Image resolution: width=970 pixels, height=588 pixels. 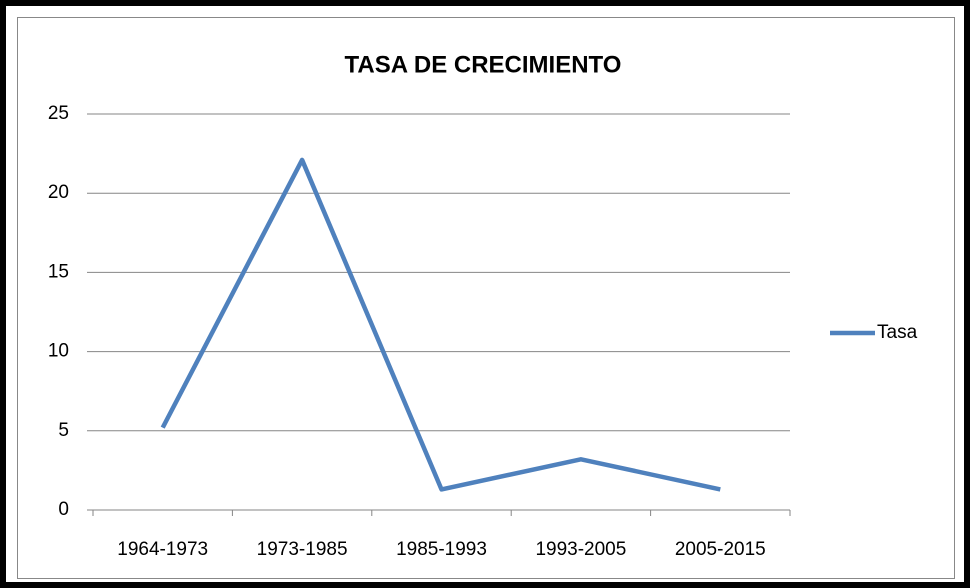 I want to click on y-tick-label: 5, so click(x=63, y=430).